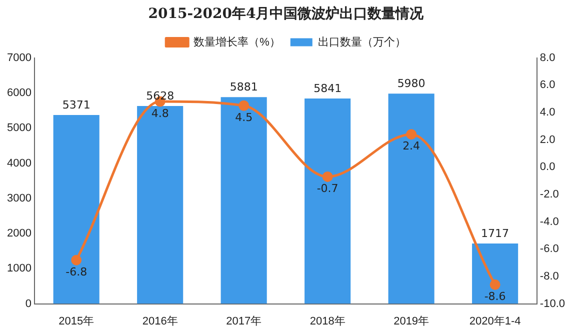  I want to click on data-label: 5980, so click(411, 83).